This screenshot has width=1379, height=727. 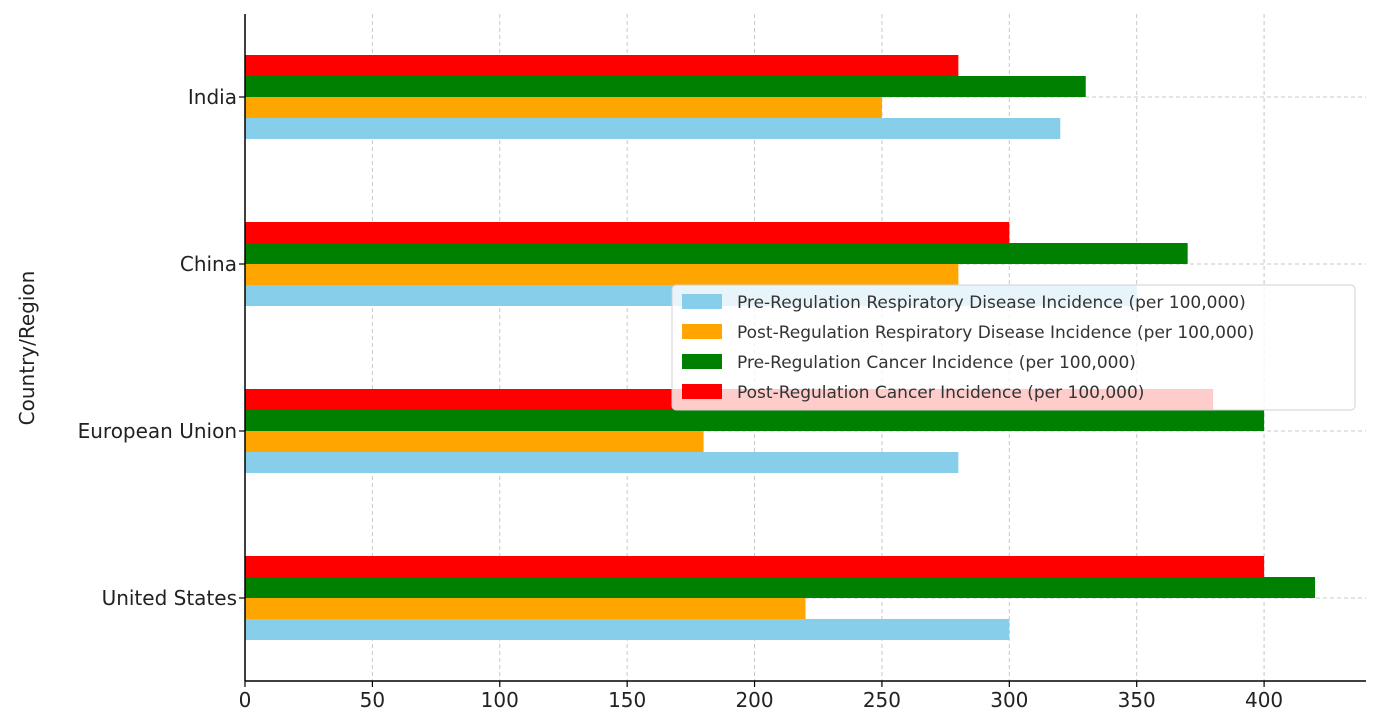 I want to click on y-axis-title: Country/Region, so click(x=27, y=348).